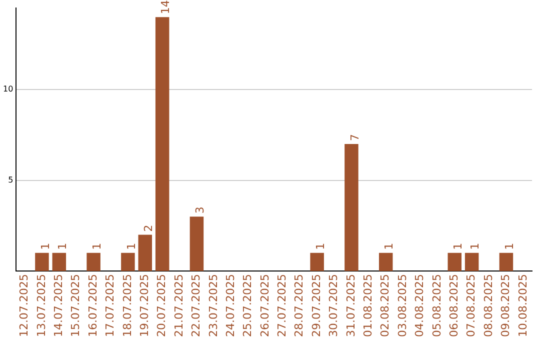 Image resolution: width=540 pixels, height=340 pixels. I want to click on x-tick-label: 09.08.2025, so click(505, 306).